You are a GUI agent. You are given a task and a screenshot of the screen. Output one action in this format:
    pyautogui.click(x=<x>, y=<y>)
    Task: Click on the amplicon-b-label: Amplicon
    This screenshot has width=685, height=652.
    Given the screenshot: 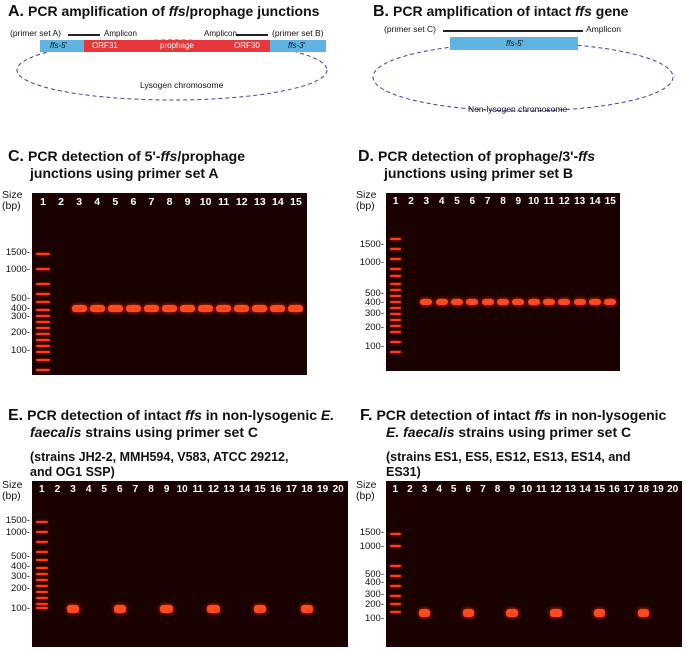 What is the action you would take?
    pyautogui.click(x=220, y=33)
    